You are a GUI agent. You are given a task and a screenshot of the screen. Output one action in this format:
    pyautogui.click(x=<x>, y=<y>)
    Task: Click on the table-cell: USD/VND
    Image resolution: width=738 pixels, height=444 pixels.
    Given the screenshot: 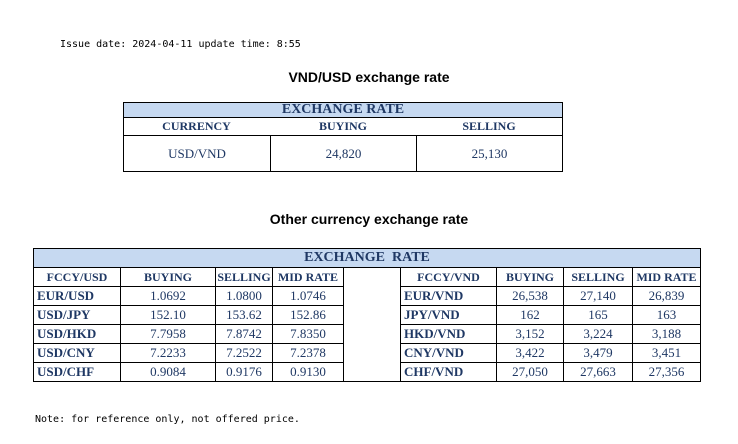 What is the action you would take?
    pyautogui.click(x=197, y=153)
    